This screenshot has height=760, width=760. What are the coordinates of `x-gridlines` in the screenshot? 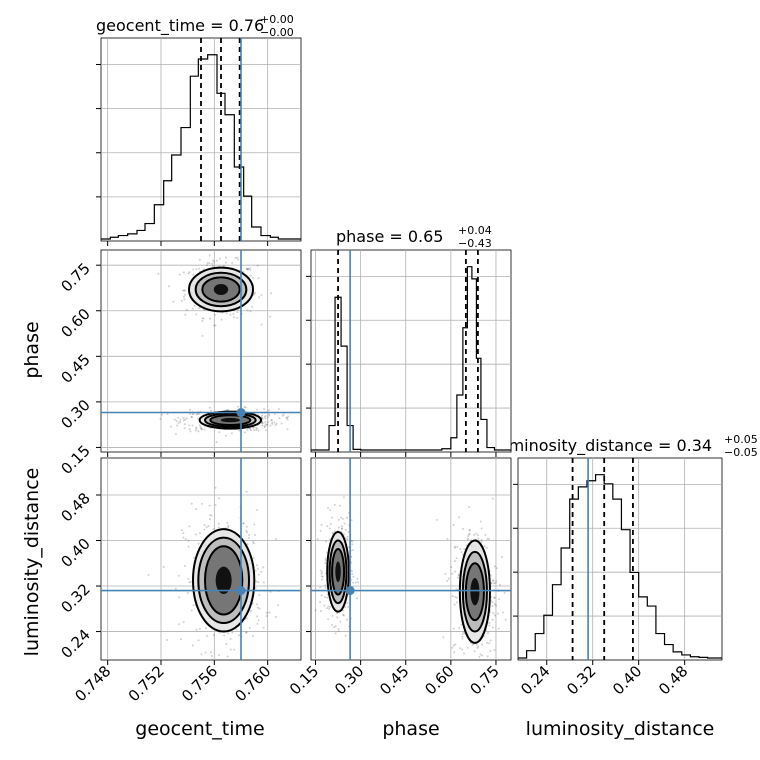 It's located at (406, 351).